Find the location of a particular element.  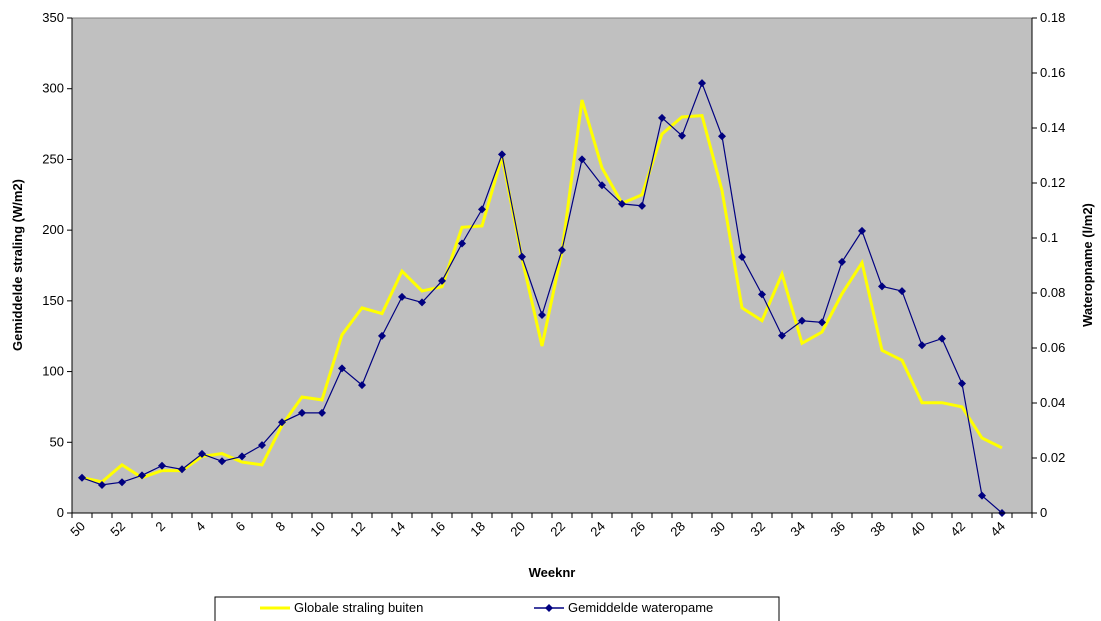

y-left-tick-label: 0 is located at coordinates (60, 512).